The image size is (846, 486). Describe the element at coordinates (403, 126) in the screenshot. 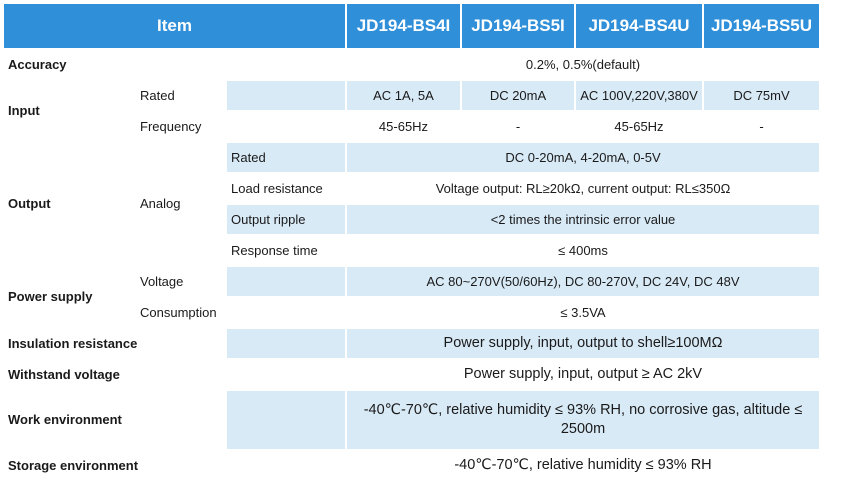

I see `value-frequency-1: 45-65Hz` at that location.